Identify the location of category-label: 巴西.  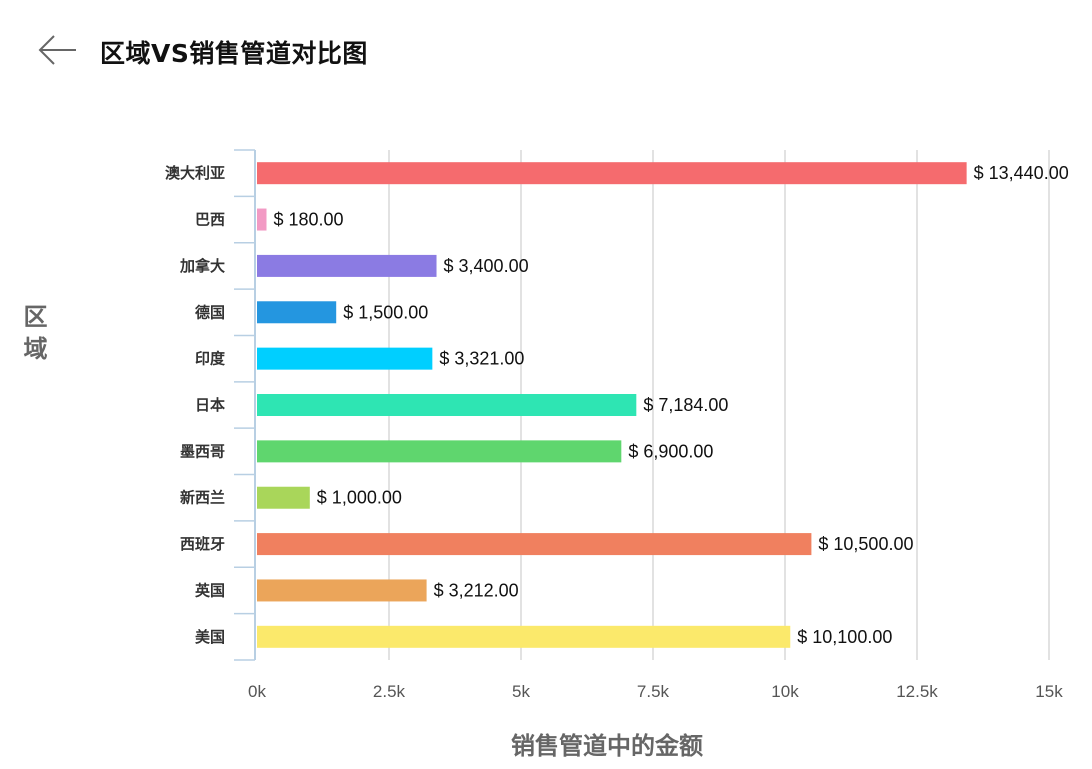
(210, 220).